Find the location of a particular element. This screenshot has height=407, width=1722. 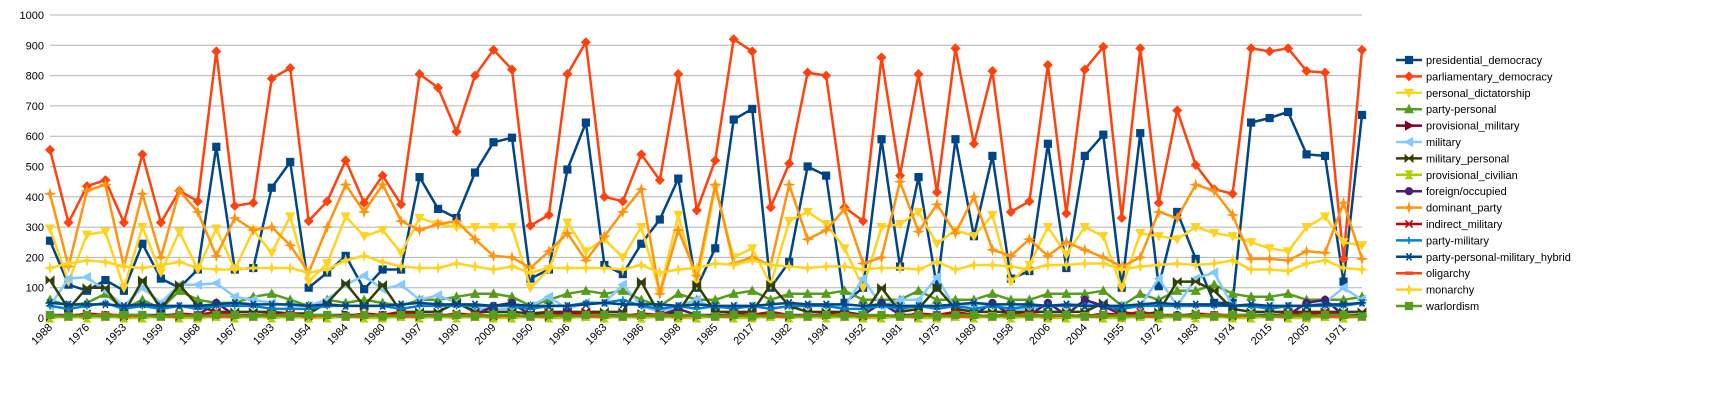

y-tick-label: 1000 is located at coordinates (32, 16).